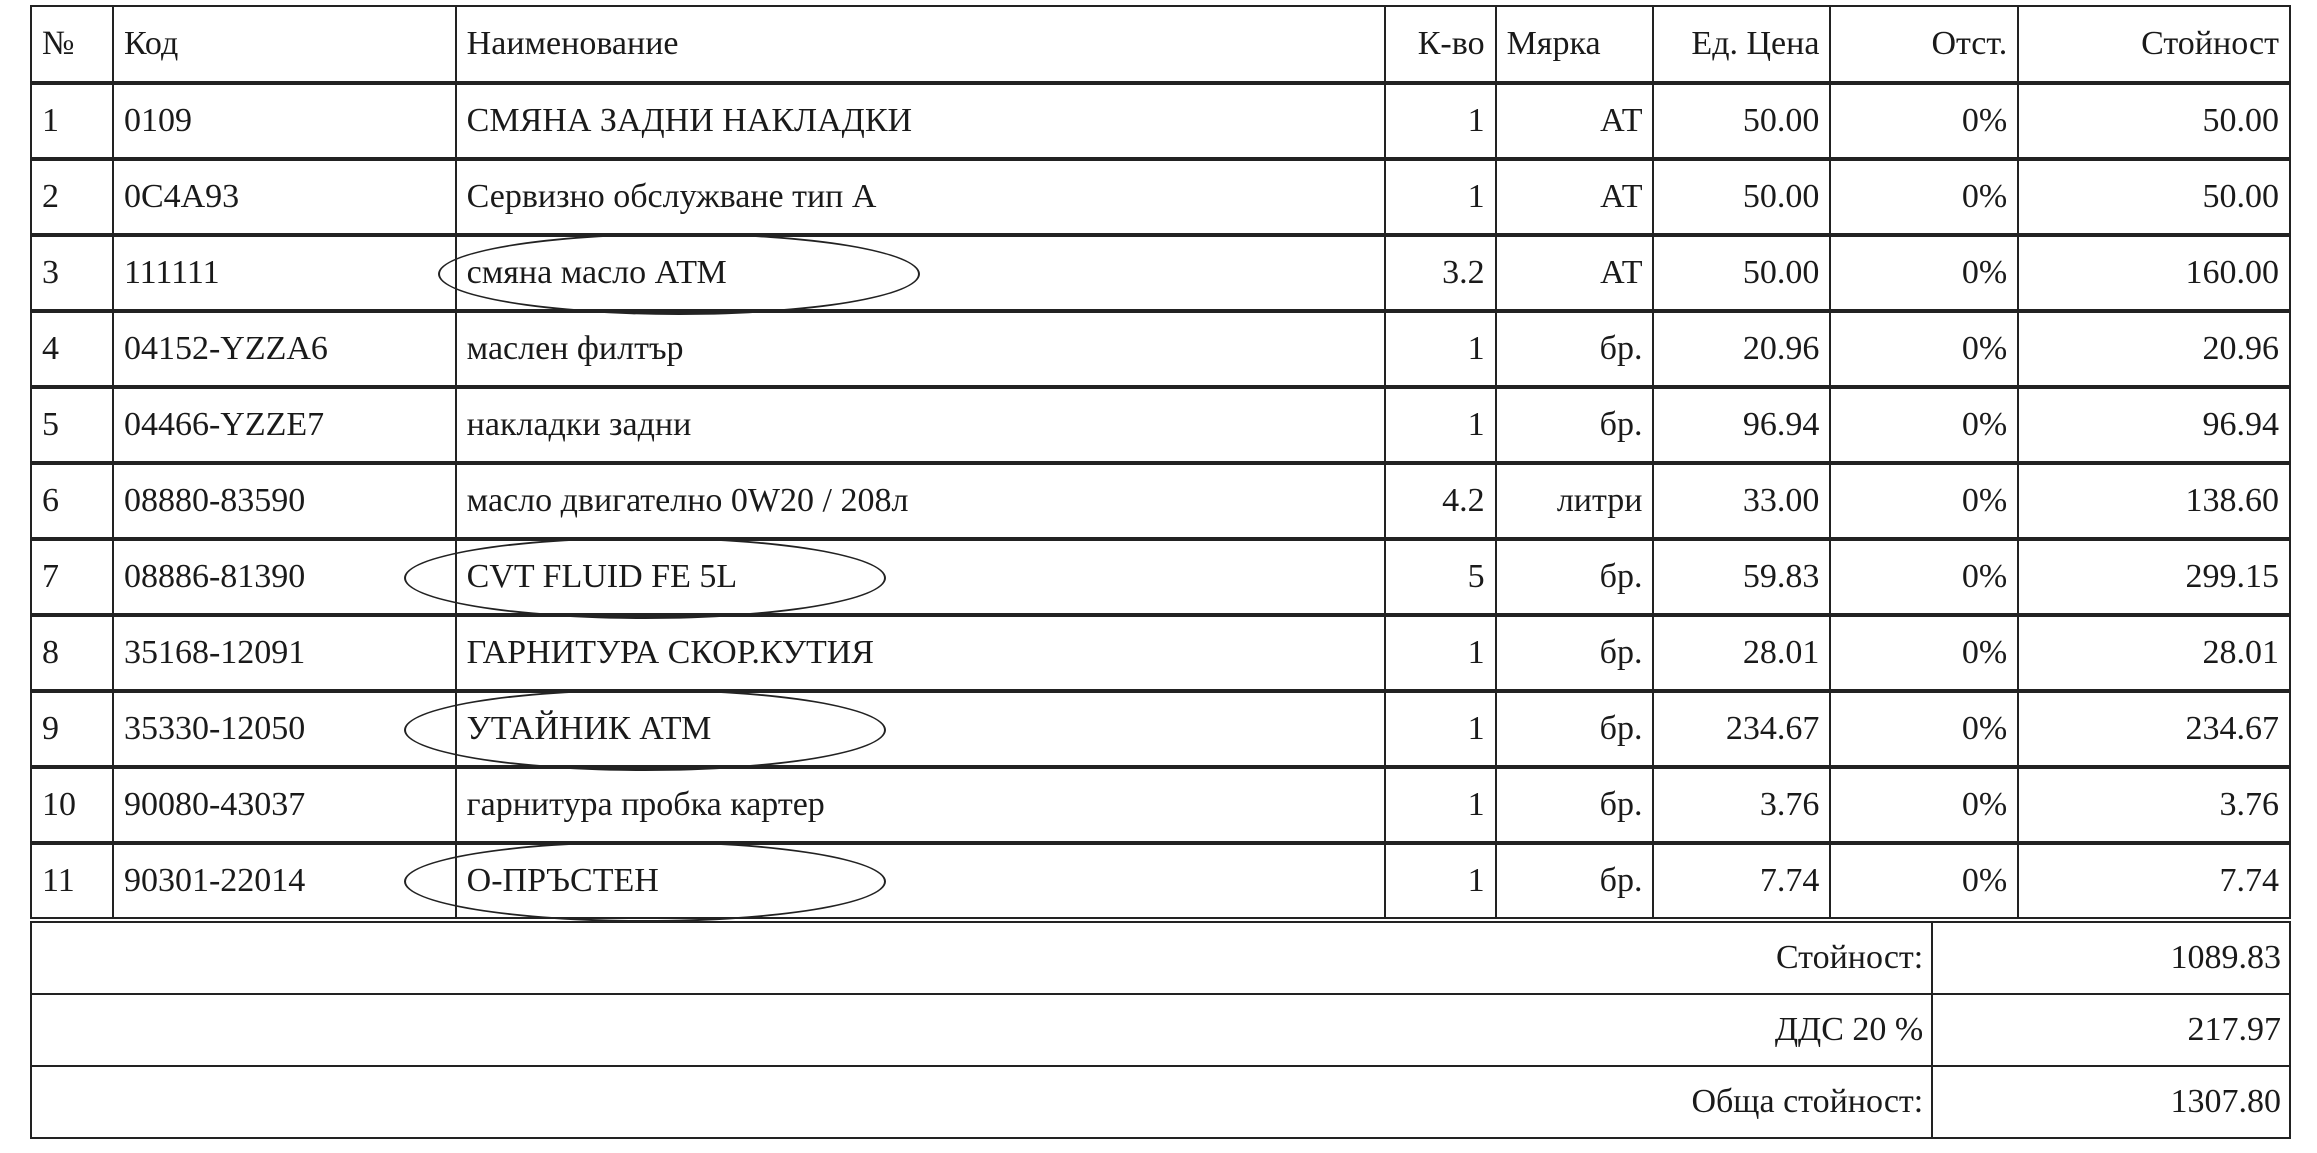  Describe the element at coordinates (284, 424) in the screenshot. I see `item-code: 04466-YZZE7` at that location.